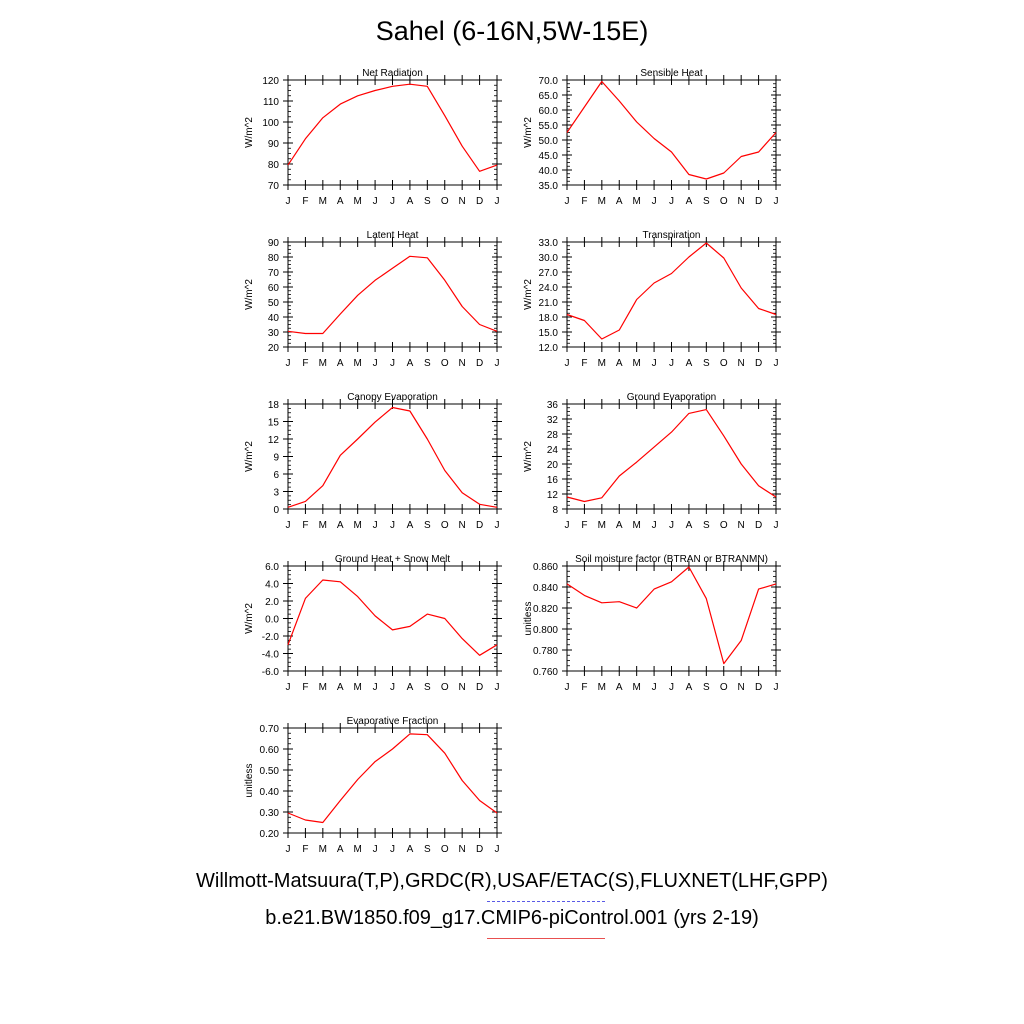  I want to click on y-tick-label: 90, so click(274, 243).